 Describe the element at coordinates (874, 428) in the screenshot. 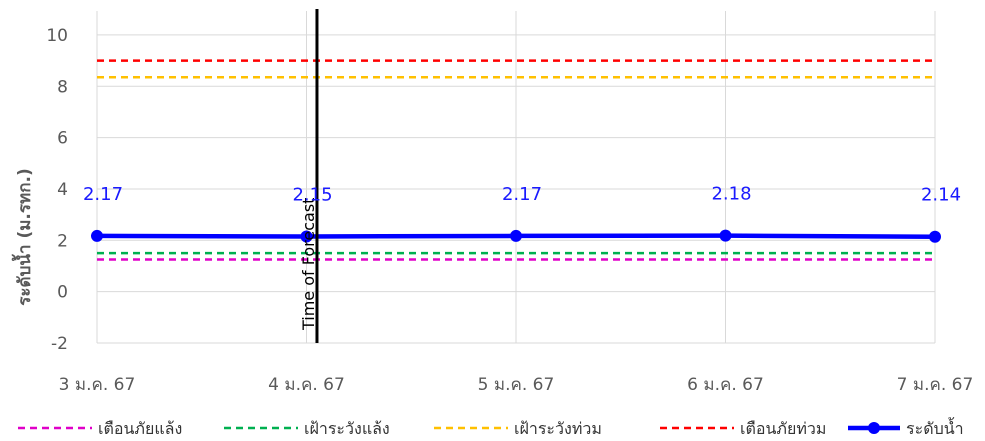

I see `legend-marker` at that location.